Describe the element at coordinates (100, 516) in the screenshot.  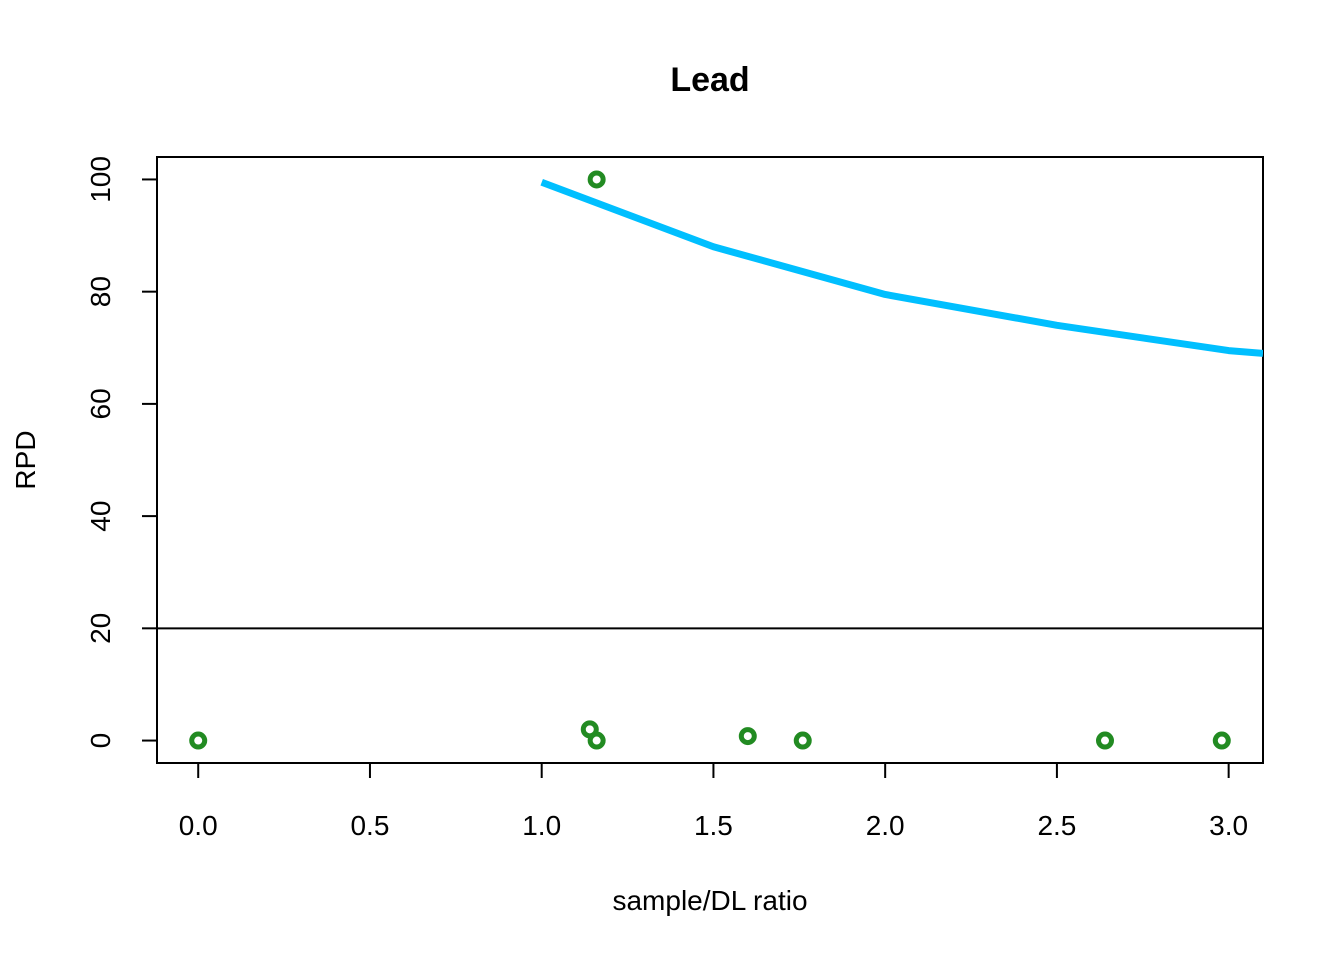
I see `y-tick-label: 40` at that location.